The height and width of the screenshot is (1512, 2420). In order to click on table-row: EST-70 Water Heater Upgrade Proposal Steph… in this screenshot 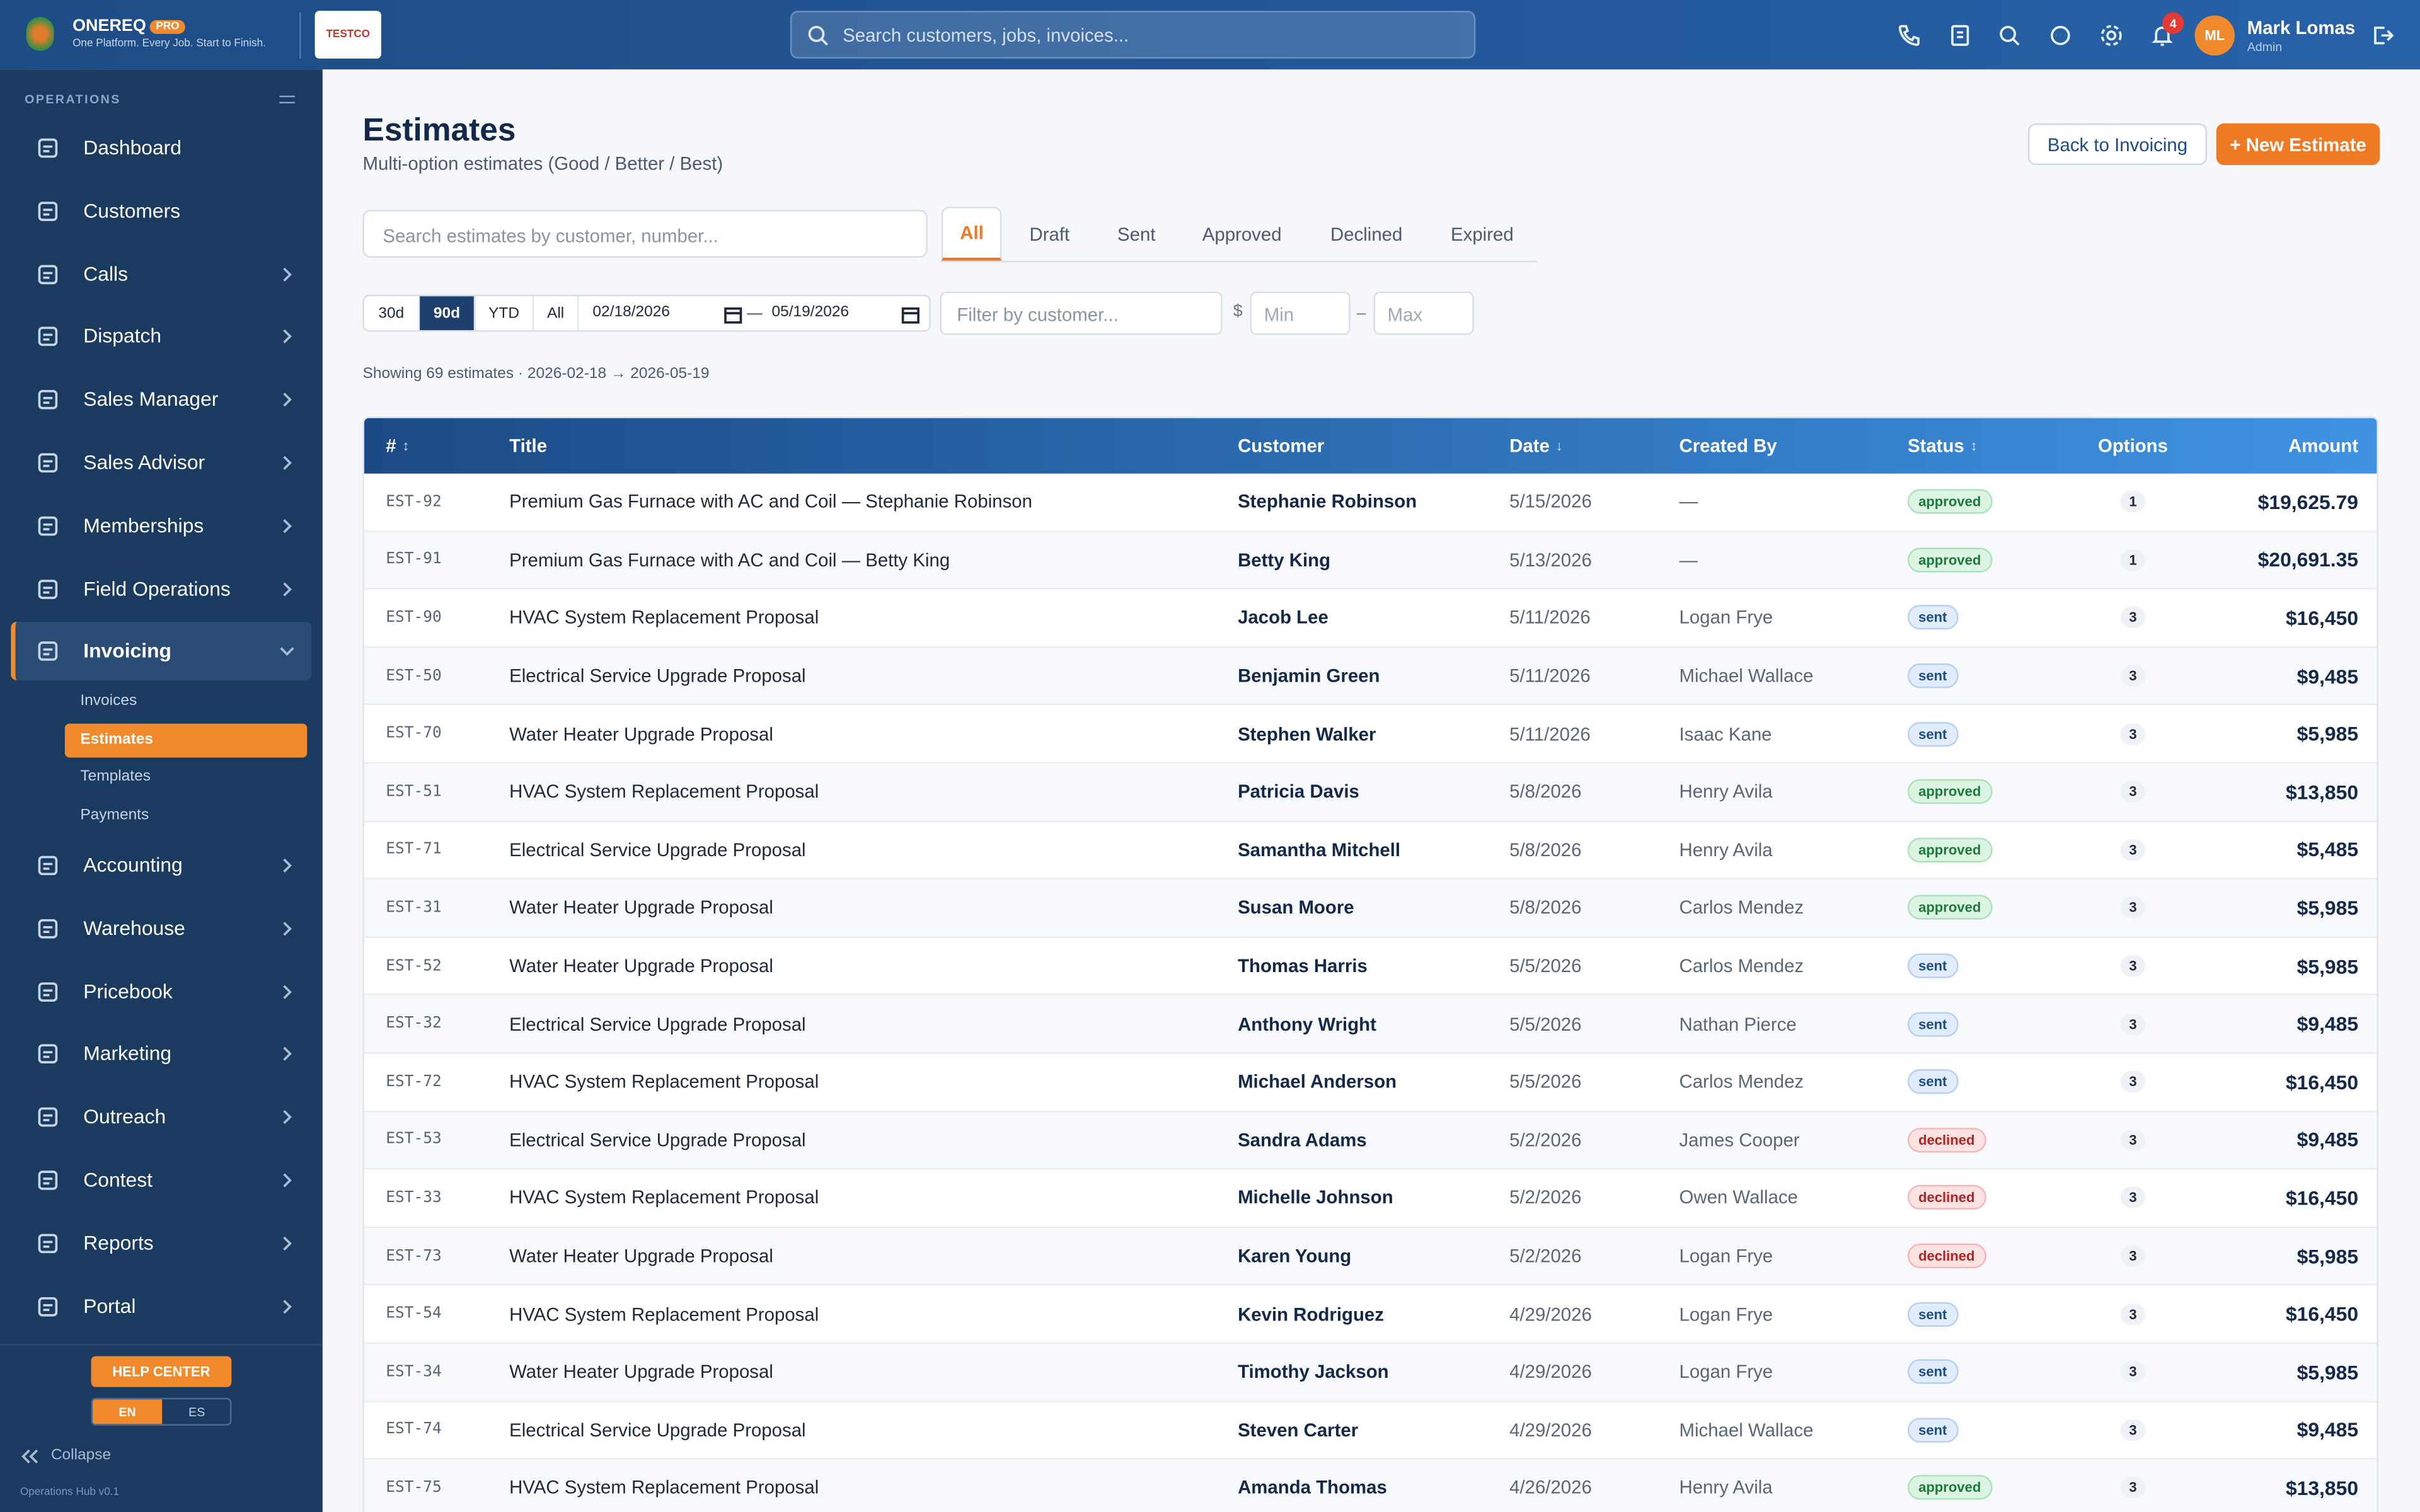, I will do `click(1371, 735)`.